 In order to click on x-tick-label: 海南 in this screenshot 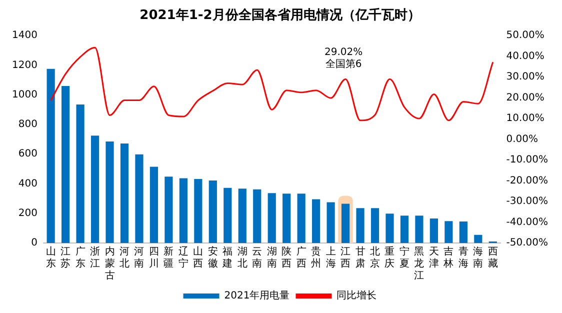, I will do `click(478, 258)`.